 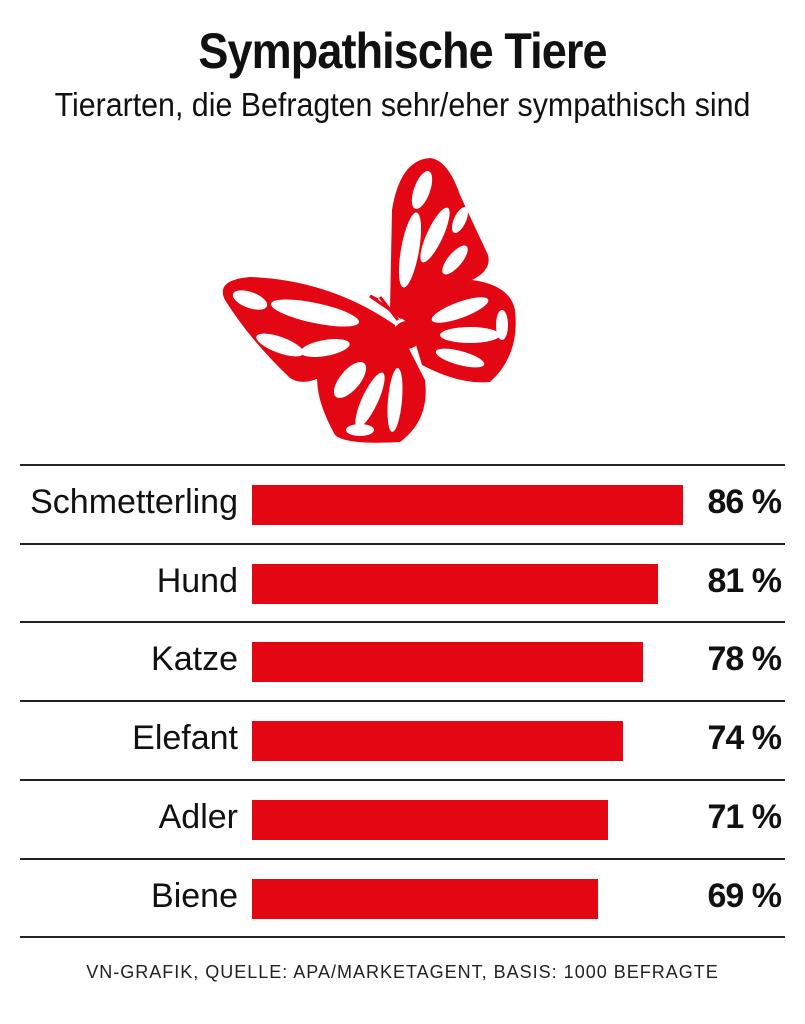 I want to click on value-label: 69 %, so click(x=744, y=895).